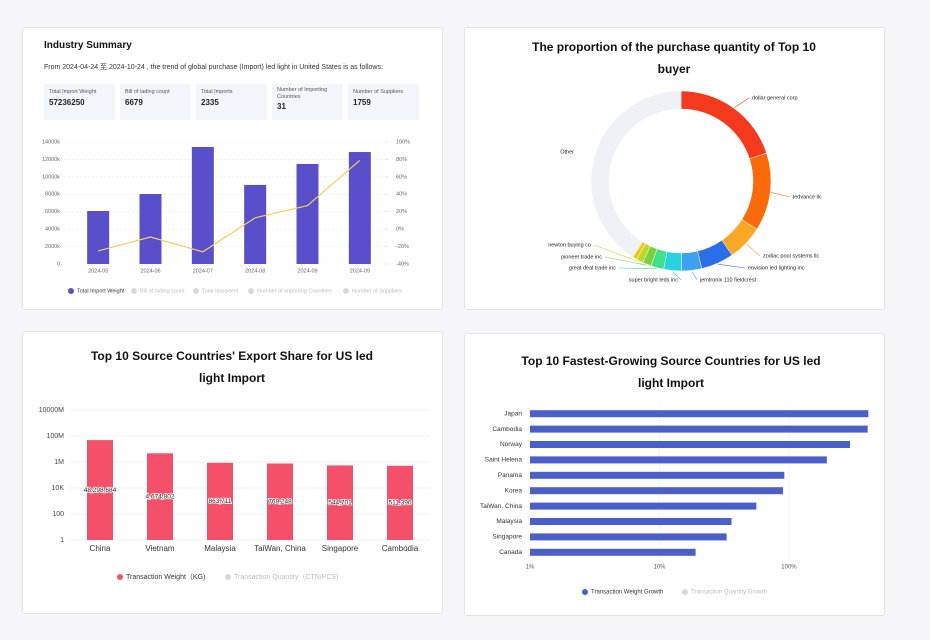 This screenshot has width=930, height=640. What do you see at coordinates (402, 264) in the screenshot?
I see `y2-tick-label: -40%` at bounding box center [402, 264].